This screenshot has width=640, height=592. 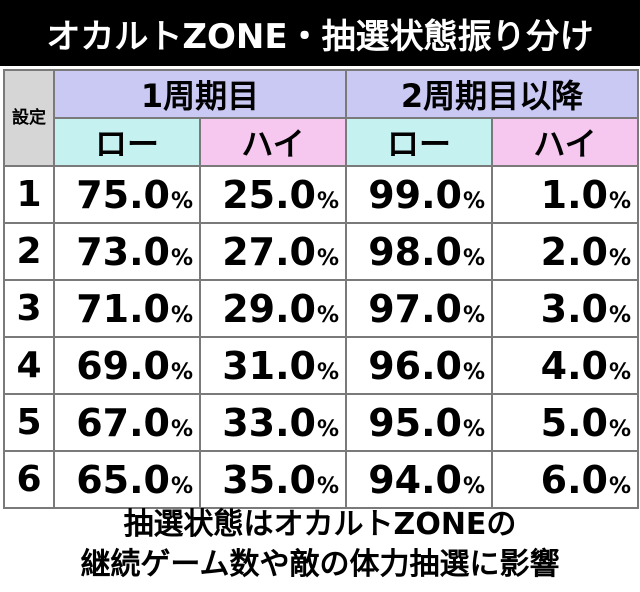 What do you see at coordinates (269, 251) in the screenshot?
I see `percentage-value: 27.0` at bounding box center [269, 251].